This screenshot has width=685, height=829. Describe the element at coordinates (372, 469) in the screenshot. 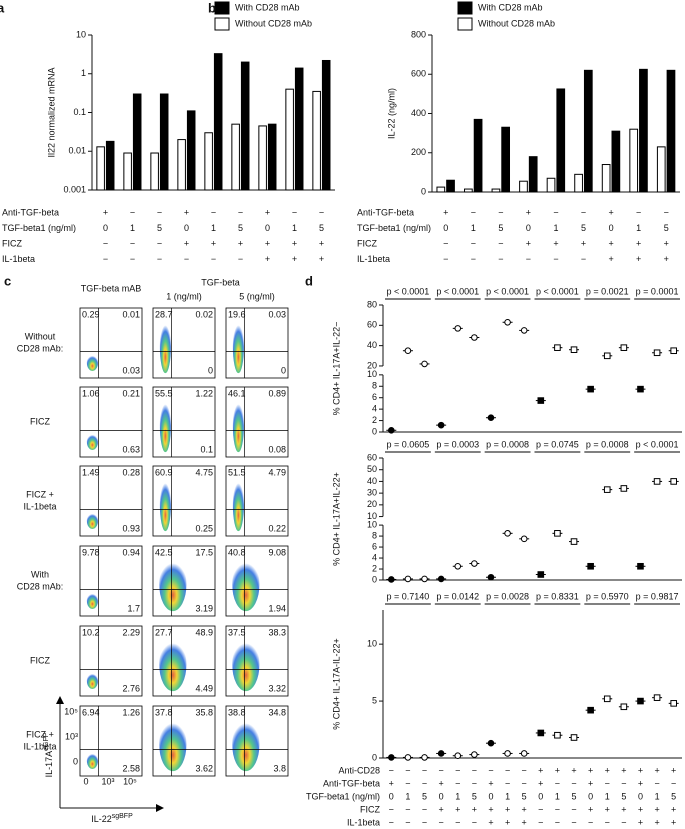

I see `y-tick-label: 50` at that location.